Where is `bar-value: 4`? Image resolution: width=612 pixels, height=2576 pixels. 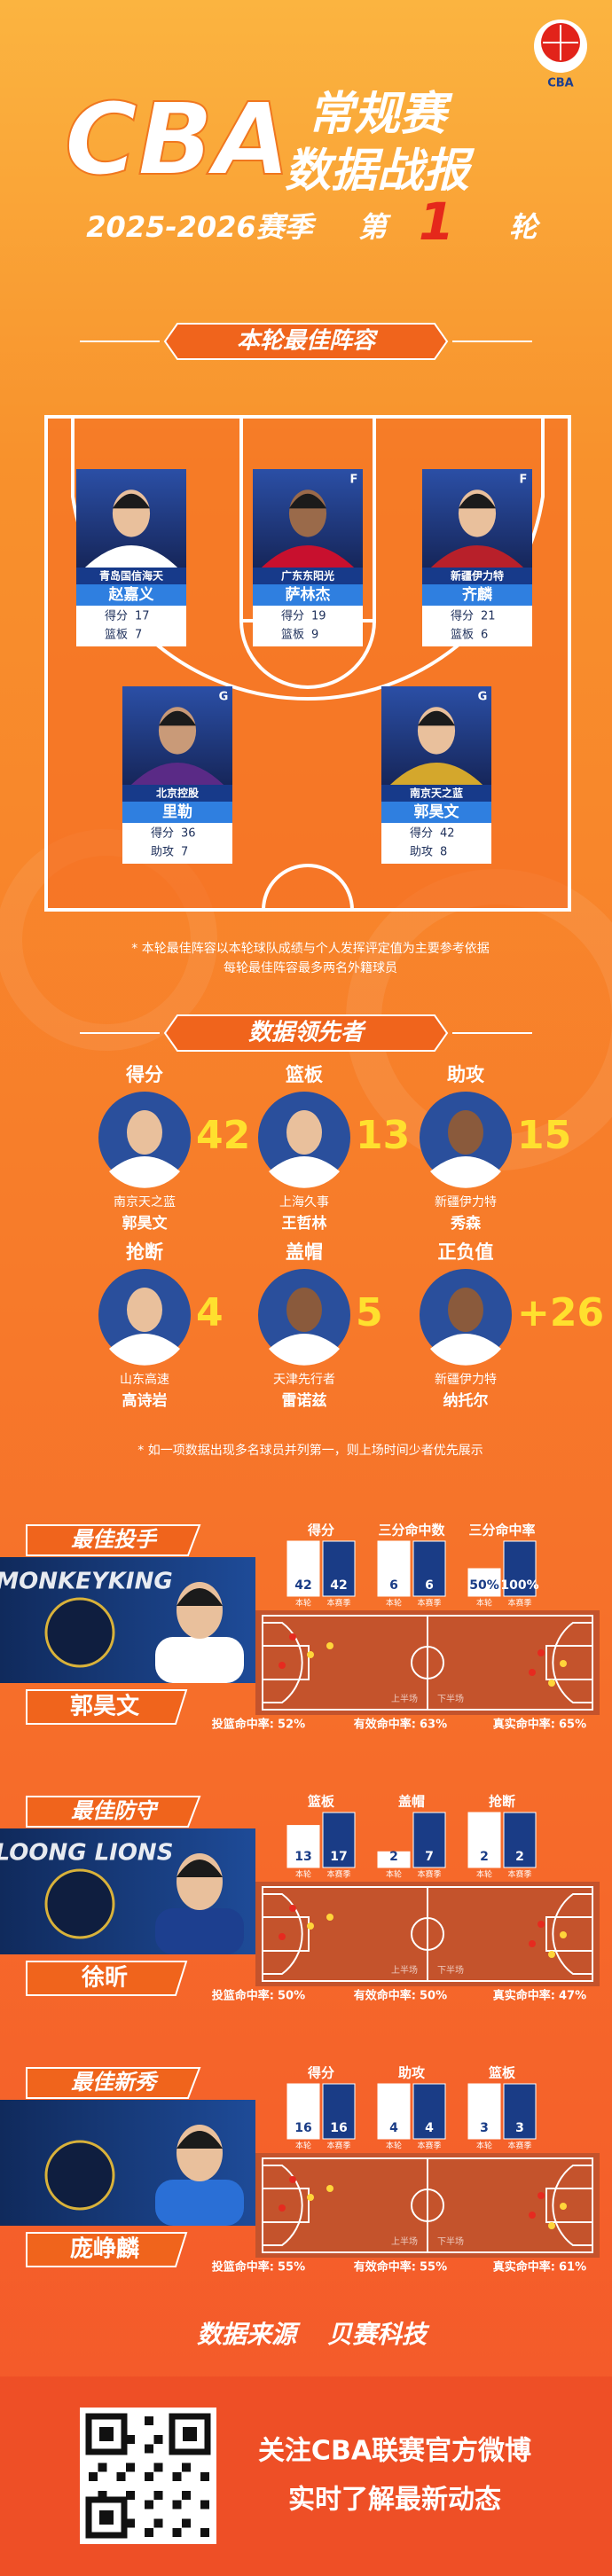 bar-value: 4 is located at coordinates (429, 2128).